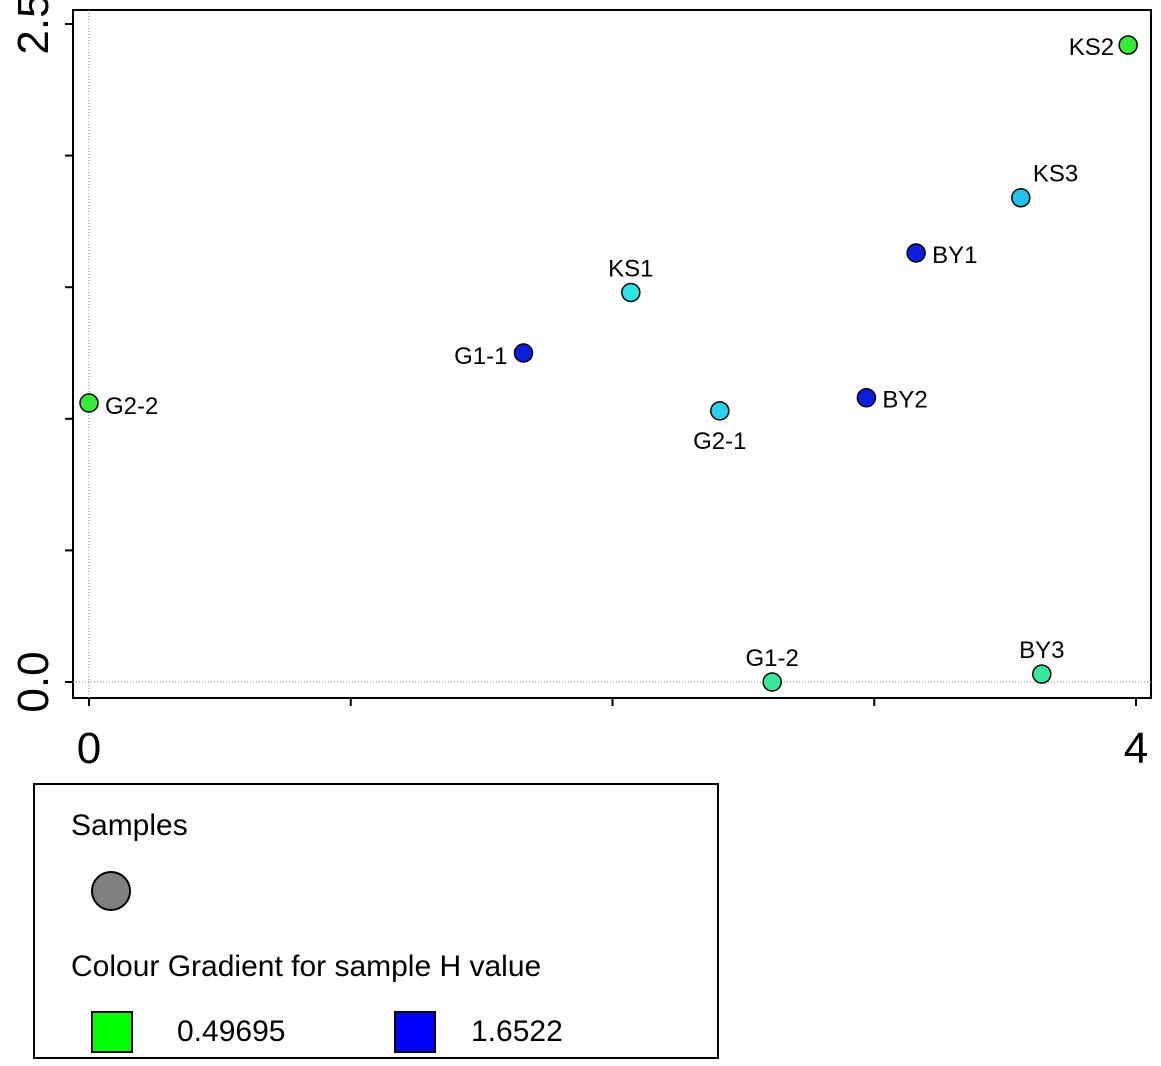  What do you see at coordinates (1091, 47) in the screenshot?
I see `point-label: KS2` at bounding box center [1091, 47].